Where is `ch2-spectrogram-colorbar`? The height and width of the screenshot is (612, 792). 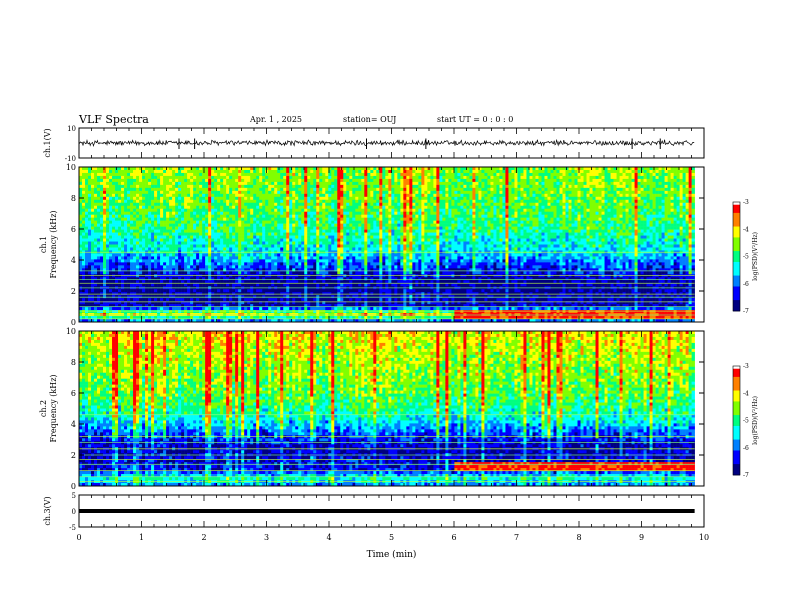 ch2-spectrogram-colorbar is located at coordinates (736, 420).